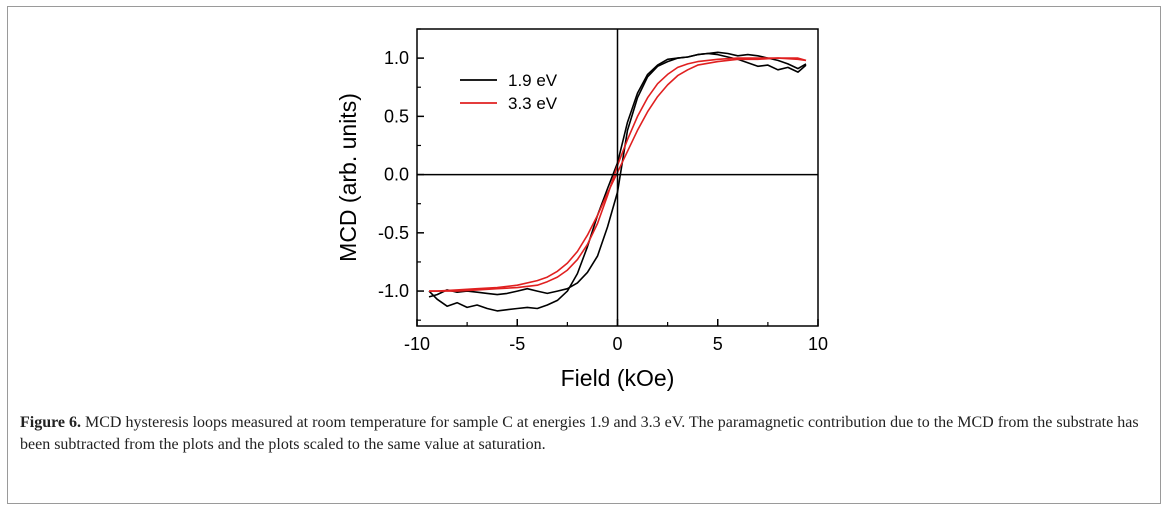 The height and width of the screenshot is (510, 1168). I want to click on x-tick-label: -10, so click(417, 344).